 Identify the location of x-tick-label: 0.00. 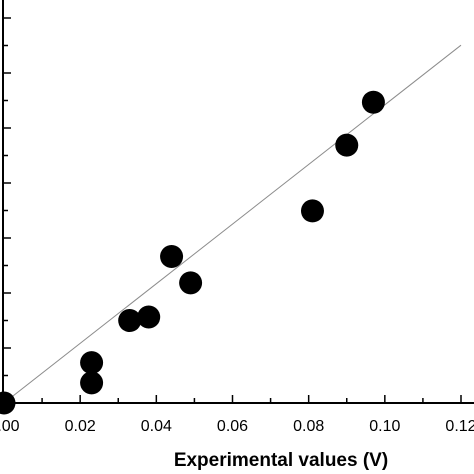
(10, 426).